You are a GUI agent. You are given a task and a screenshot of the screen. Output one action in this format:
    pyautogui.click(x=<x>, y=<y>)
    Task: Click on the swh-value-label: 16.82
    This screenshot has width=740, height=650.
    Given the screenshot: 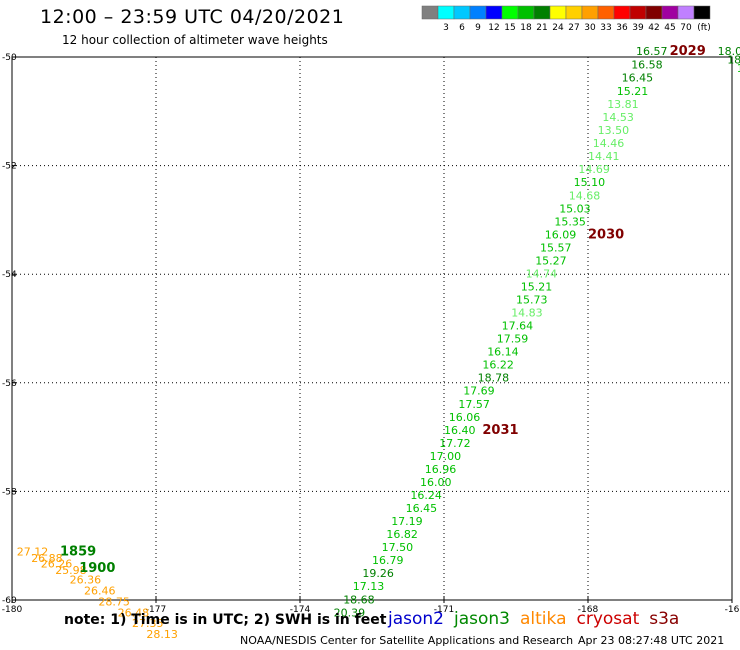 What is the action you would take?
    pyautogui.click(x=402, y=534)
    